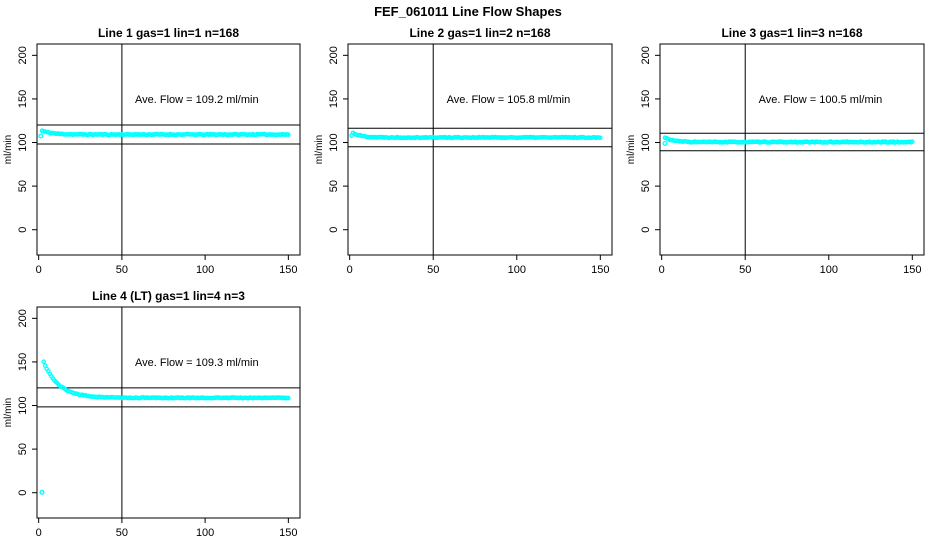 The width and height of the screenshot is (936, 540). What do you see at coordinates (791, 33) in the screenshot?
I see `subplot-title: Line 3 gas=1 lin=3 n=168` at bounding box center [791, 33].